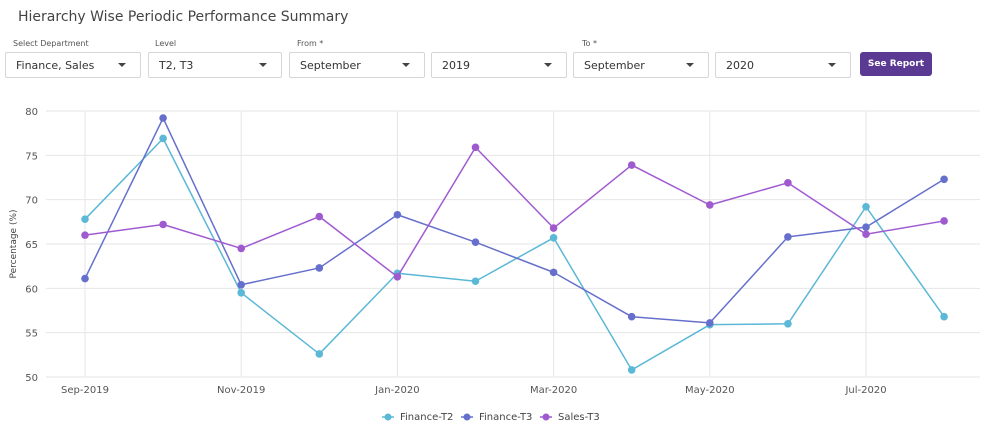  Describe the element at coordinates (176, 65) in the screenshot. I see `level-select-value: T2, T3` at that location.